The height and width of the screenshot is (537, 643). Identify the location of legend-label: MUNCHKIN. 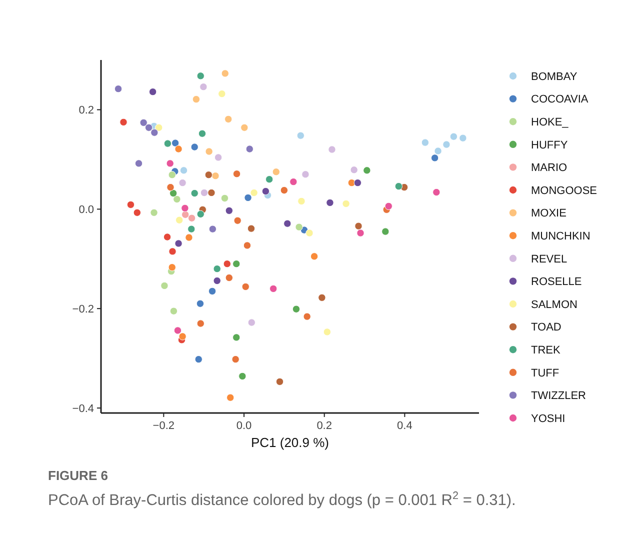
(560, 236).